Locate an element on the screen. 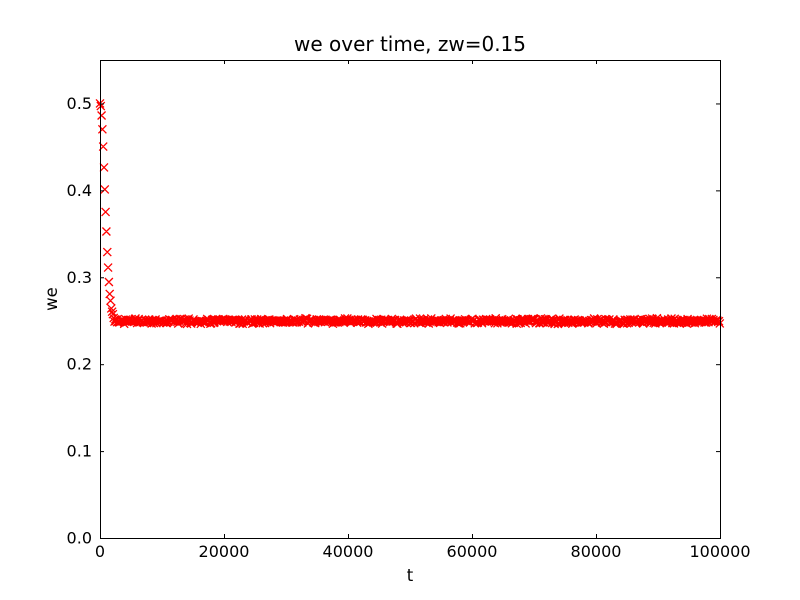 This screenshot has height=600, width=800. y-tick-label: 0.3 is located at coordinates (79, 277).